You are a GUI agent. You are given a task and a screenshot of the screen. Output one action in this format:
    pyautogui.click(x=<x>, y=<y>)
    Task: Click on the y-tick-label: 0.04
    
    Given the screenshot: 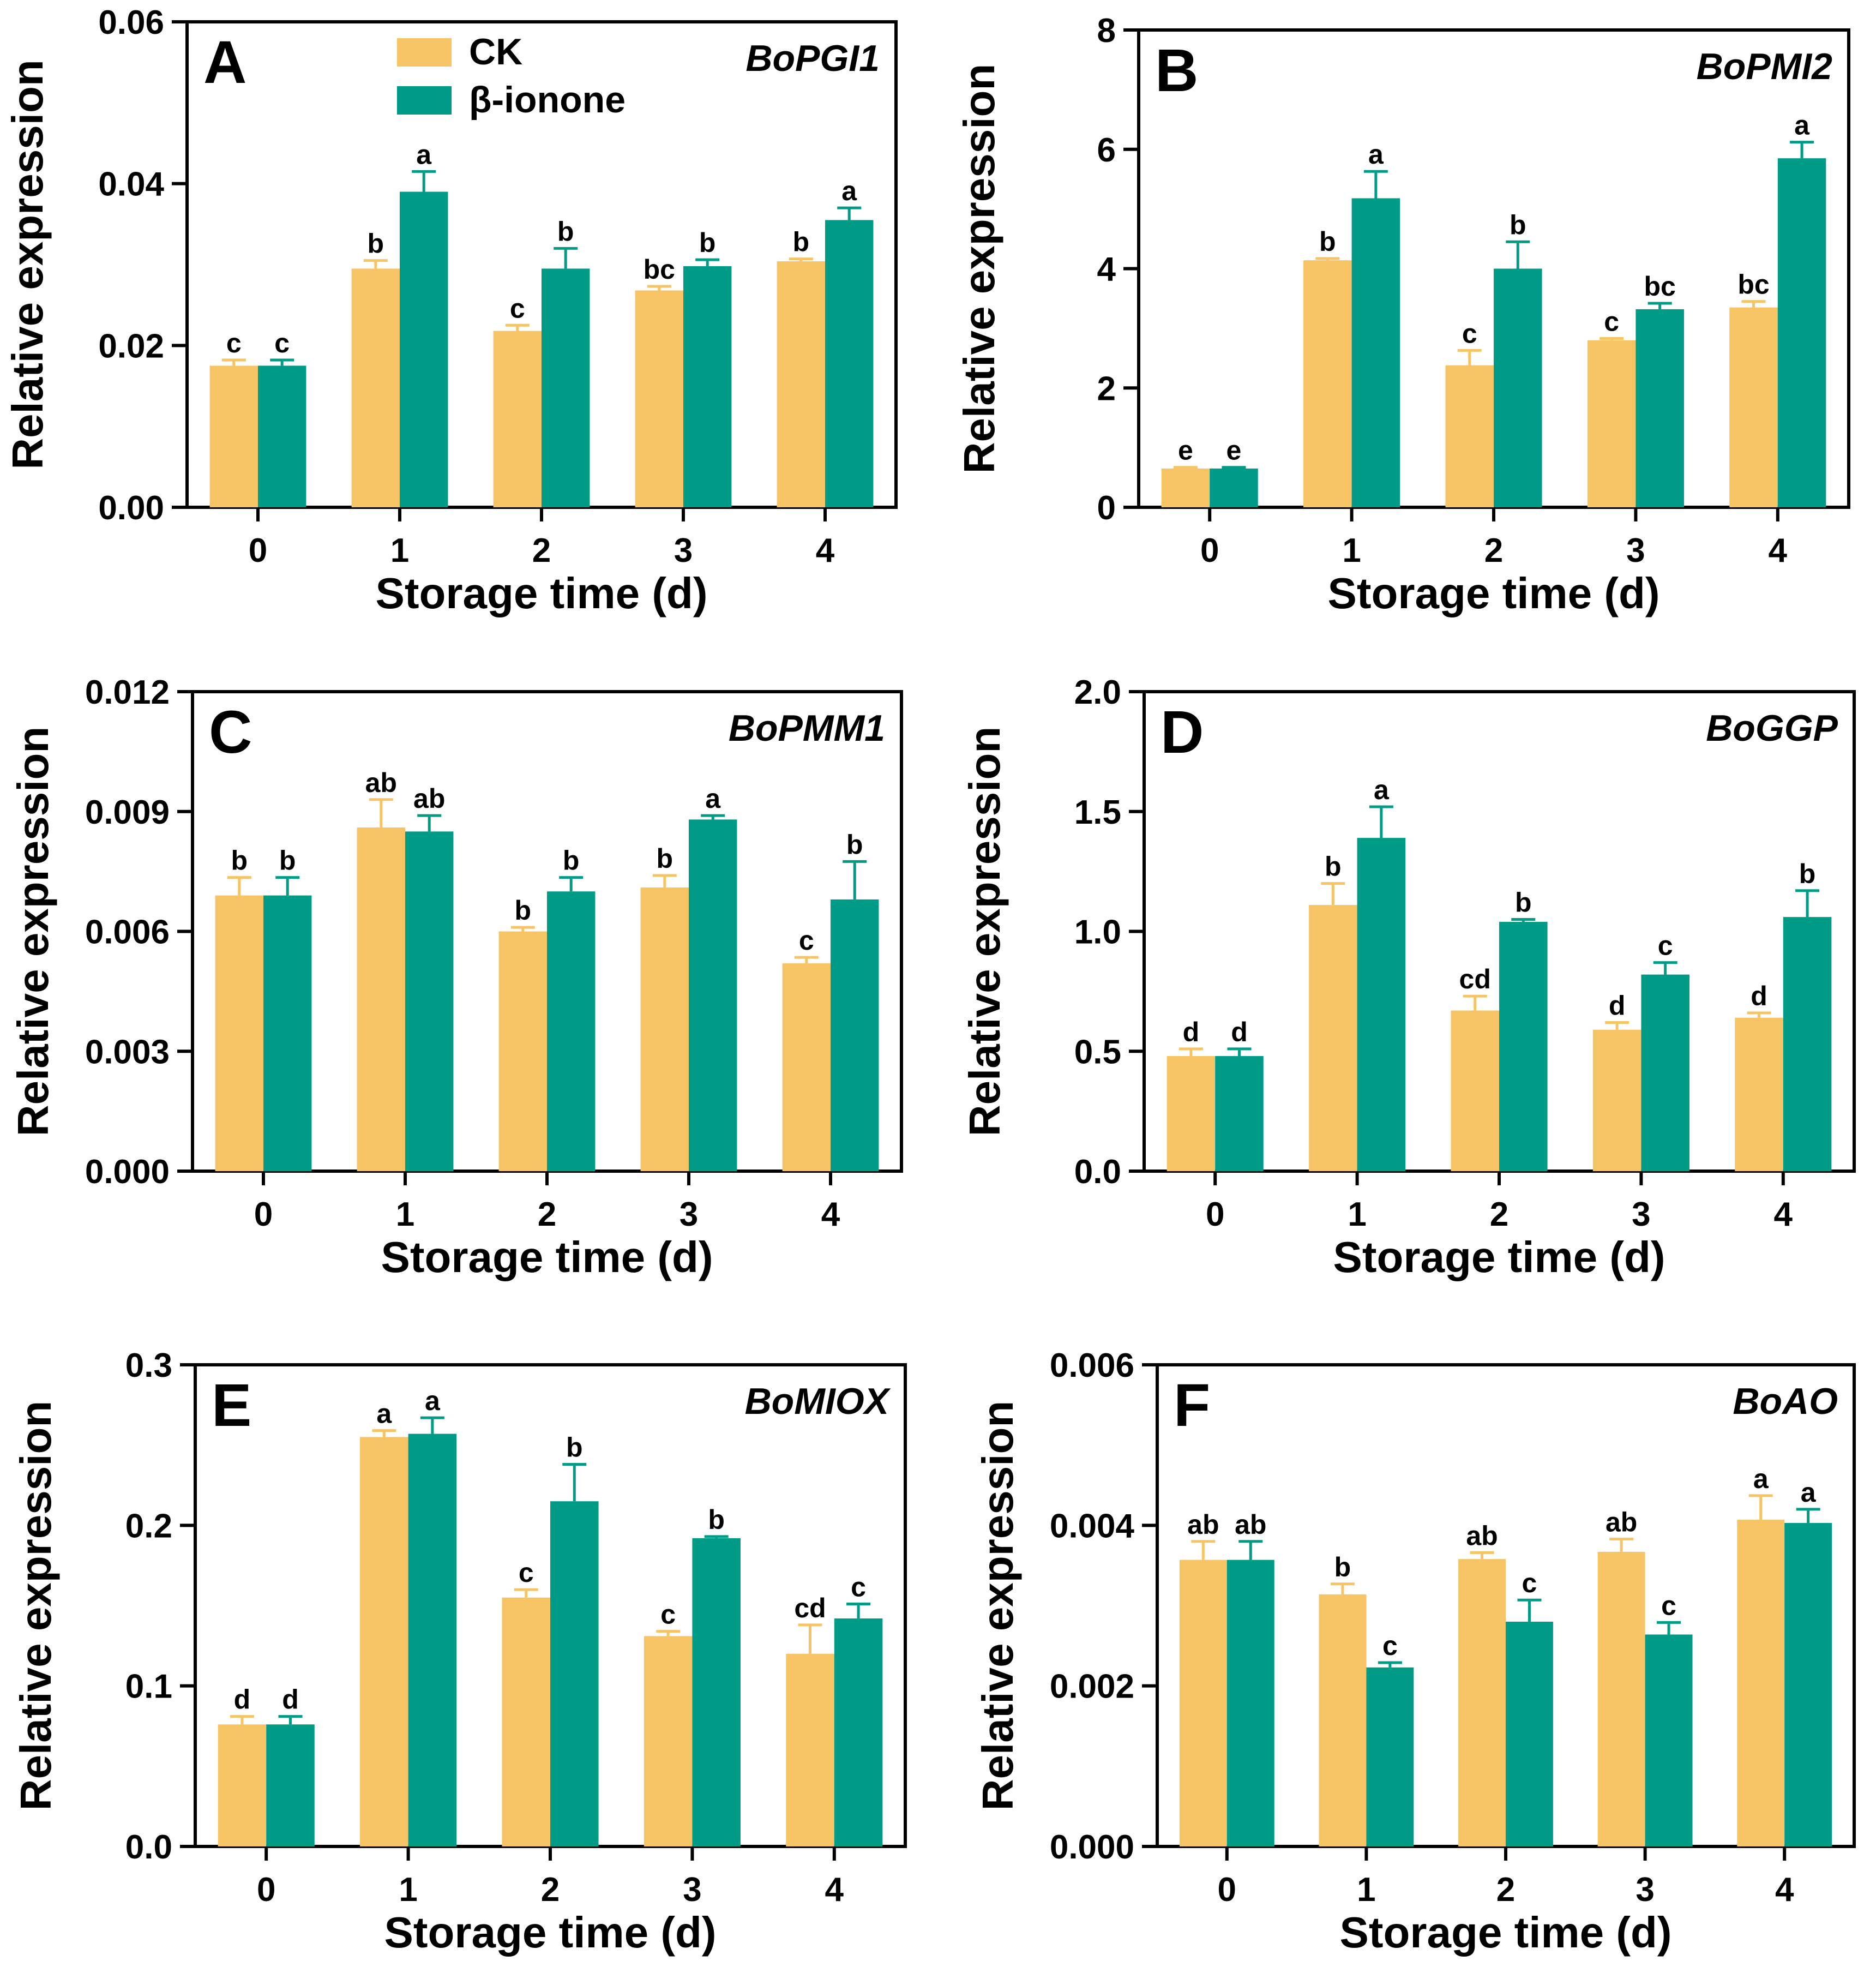 What is the action you would take?
    pyautogui.click(x=131, y=185)
    